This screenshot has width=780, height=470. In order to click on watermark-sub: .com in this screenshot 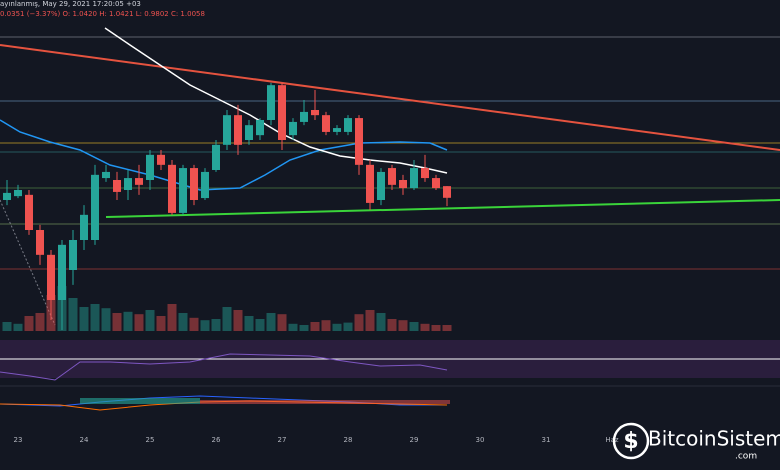, I will do `click(746, 457)`.